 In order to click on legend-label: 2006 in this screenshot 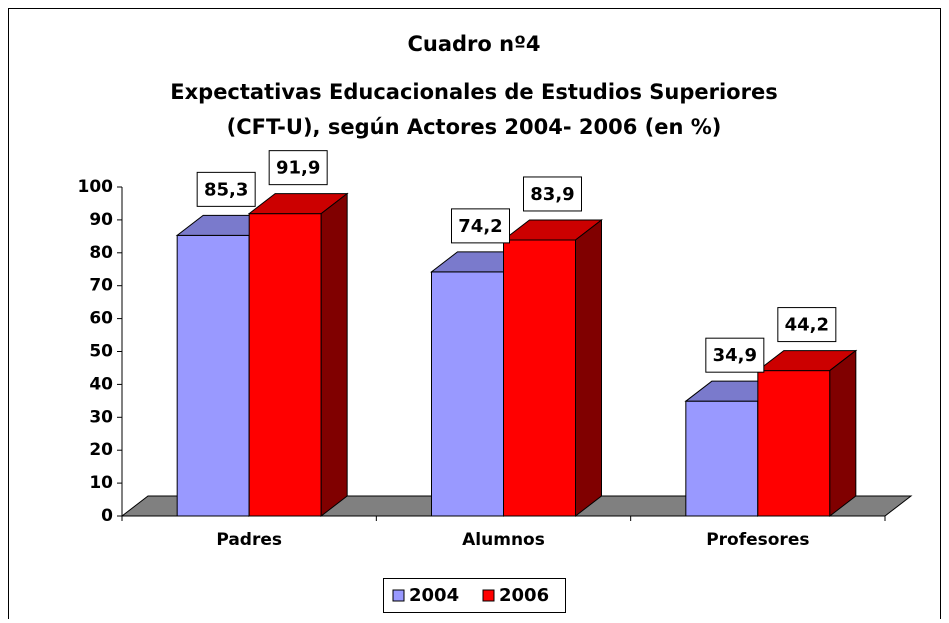, I will do `click(524, 595)`.